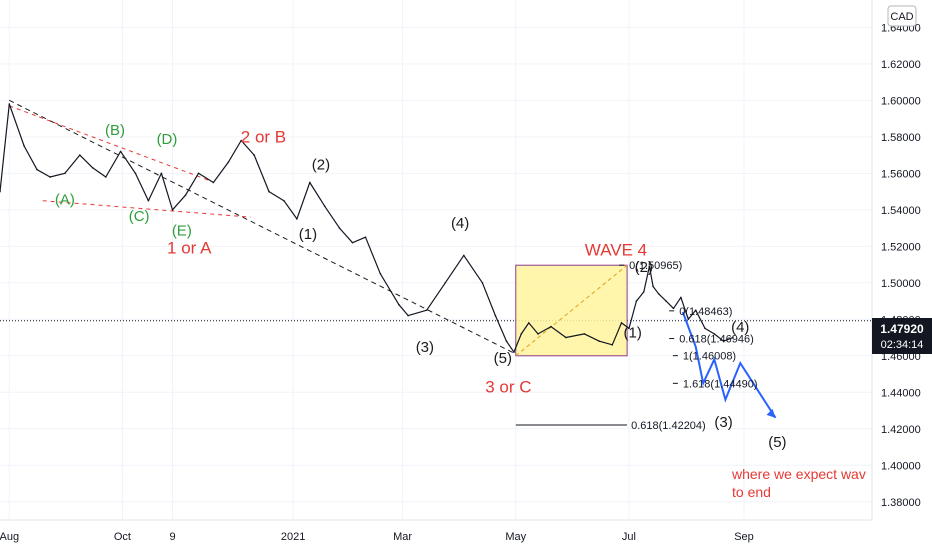 The image size is (932, 550). Describe the element at coordinates (901, 65) in the screenshot. I see `price-tick-label: 1.62000` at that location.